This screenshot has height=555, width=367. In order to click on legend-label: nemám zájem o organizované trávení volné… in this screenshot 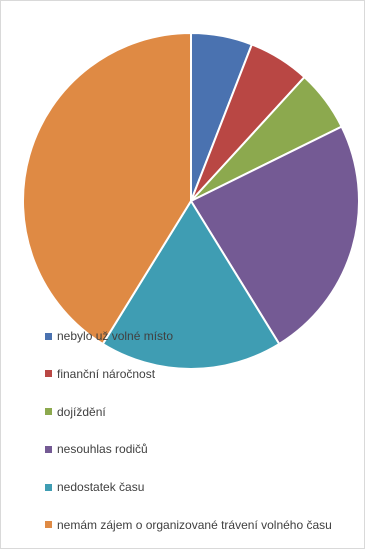, I will do `click(194, 524)`.